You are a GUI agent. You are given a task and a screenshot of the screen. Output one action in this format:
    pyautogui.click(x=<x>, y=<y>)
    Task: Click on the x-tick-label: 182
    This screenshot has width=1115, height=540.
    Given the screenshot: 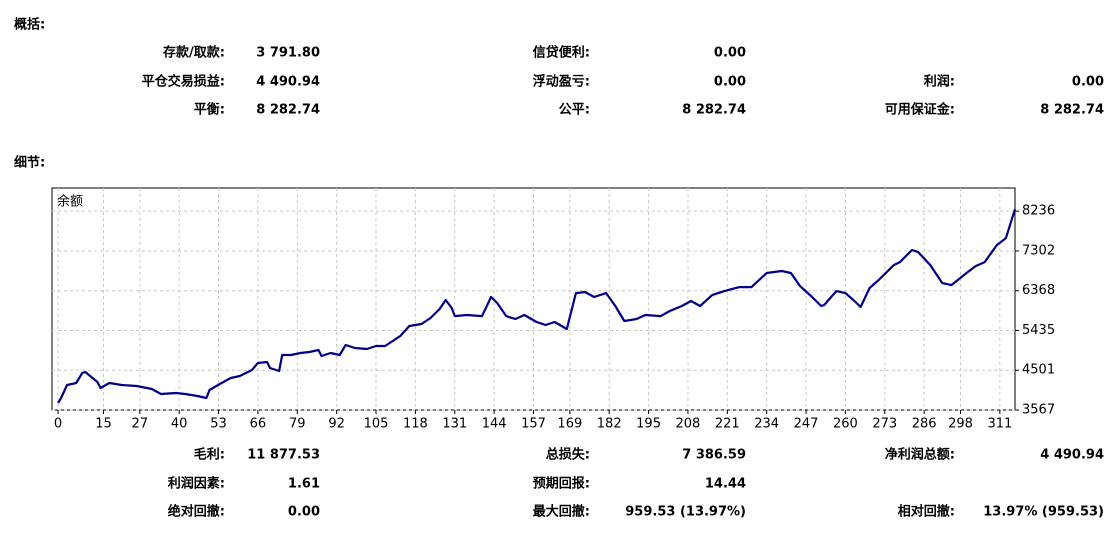 What is the action you would take?
    pyautogui.click(x=609, y=424)
    